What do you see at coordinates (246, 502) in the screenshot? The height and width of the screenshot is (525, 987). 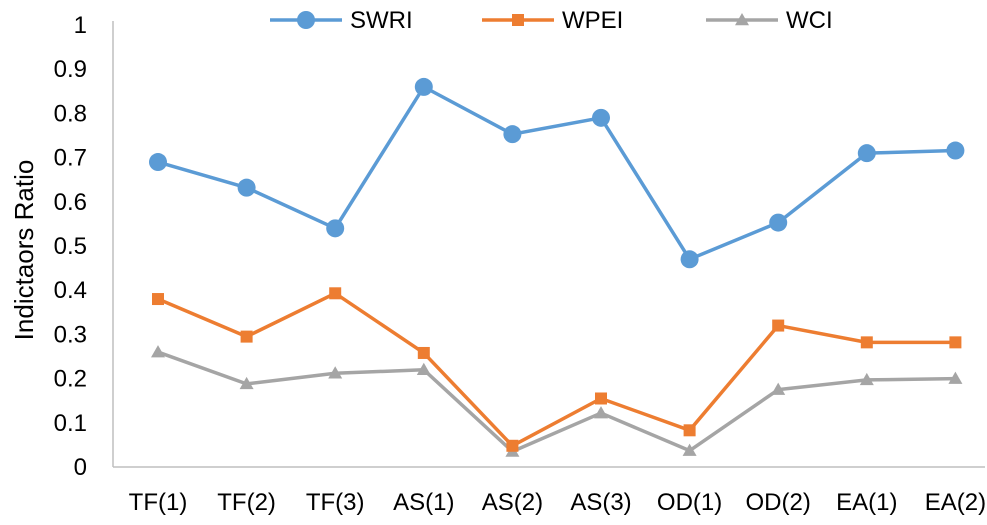 I see `x-tick-label: TF(2)` at bounding box center [246, 502].